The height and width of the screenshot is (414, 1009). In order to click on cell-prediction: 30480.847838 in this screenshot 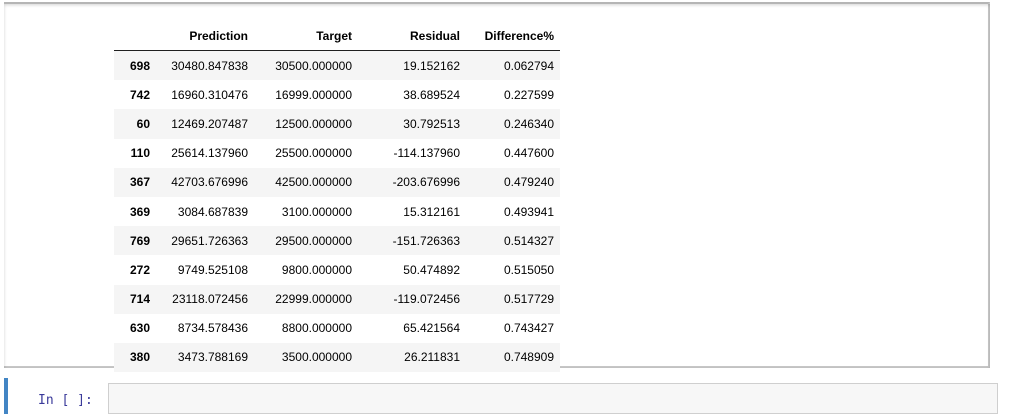, I will do `click(209, 65)`.